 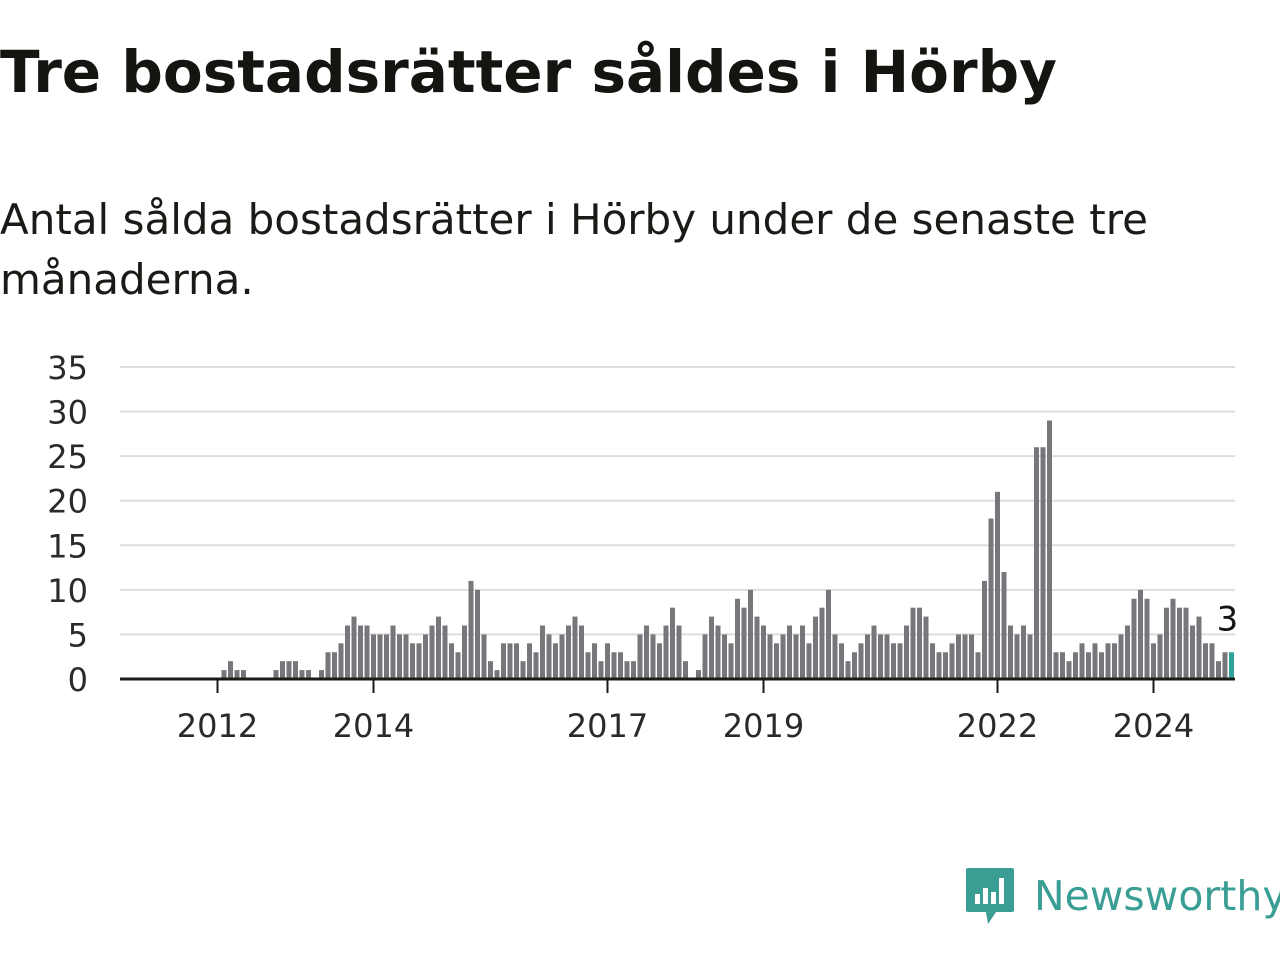 I want to click on y-tick-label: 30, so click(x=67, y=413).